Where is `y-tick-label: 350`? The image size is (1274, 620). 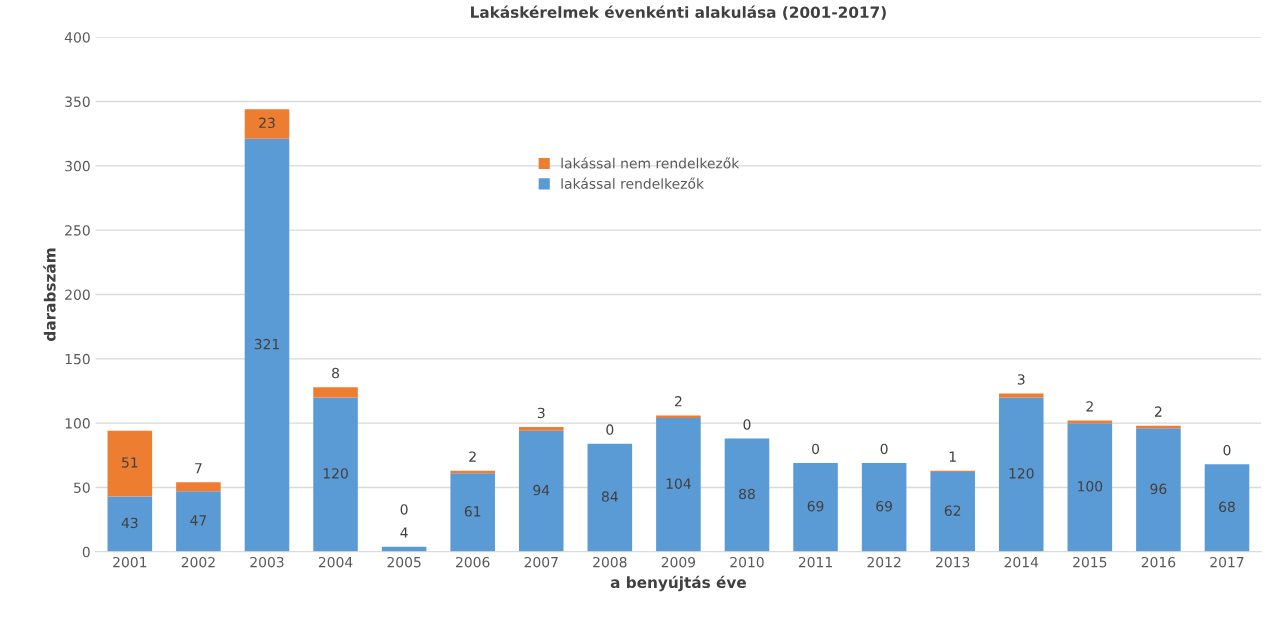 y-tick-label: 350 is located at coordinates (77, 101).